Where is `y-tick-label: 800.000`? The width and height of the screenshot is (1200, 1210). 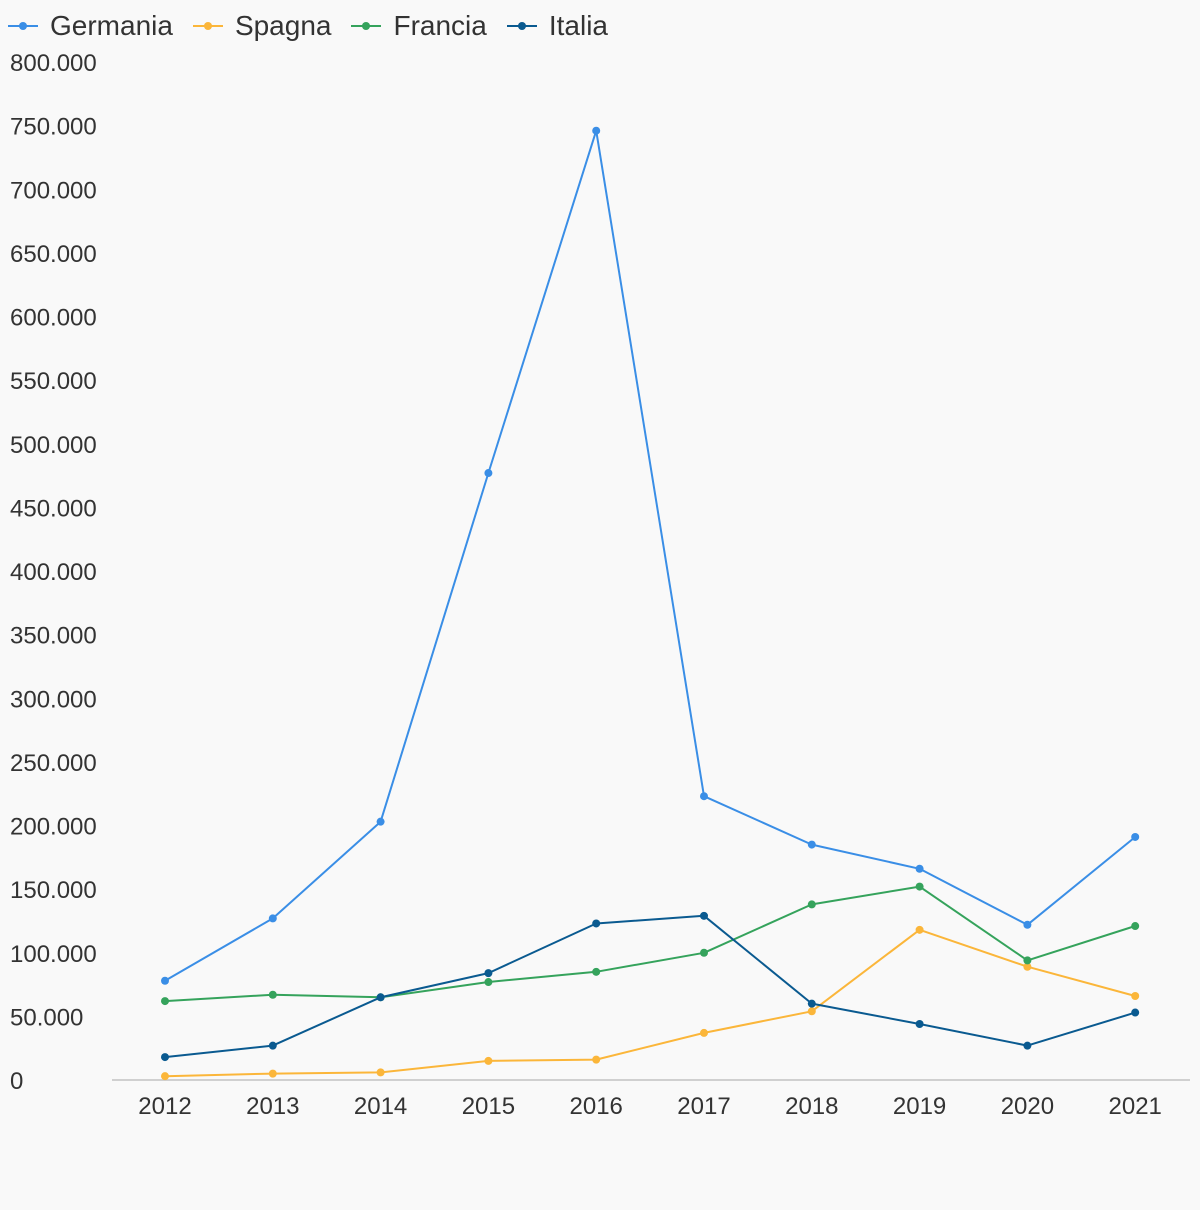
y-tick-label: 800.000 is located at coordinates (53, 63).